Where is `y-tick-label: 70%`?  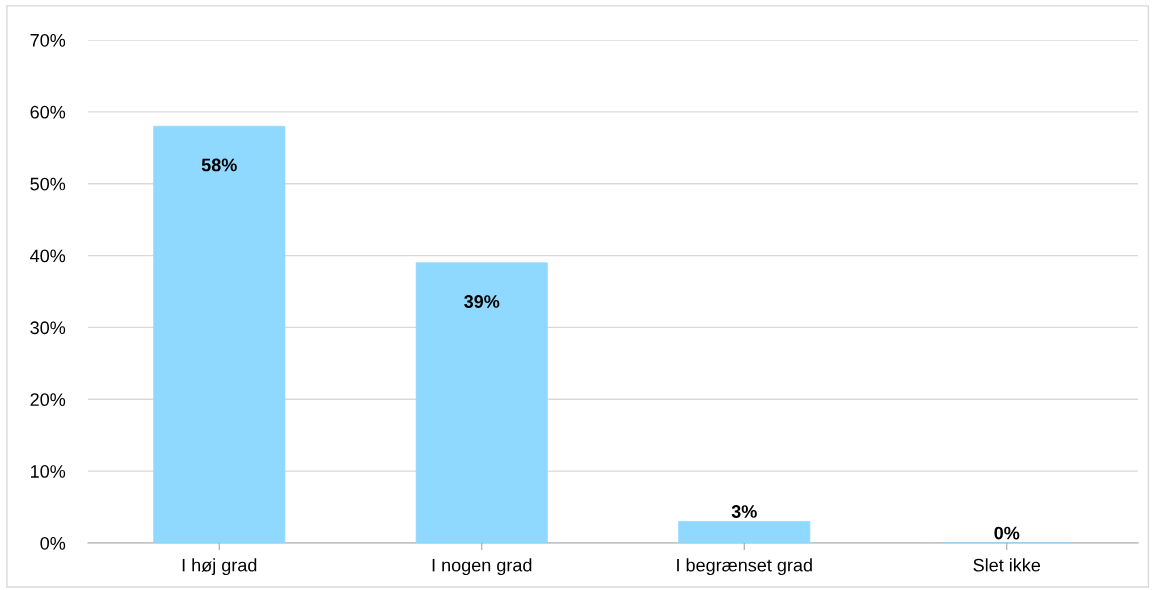
y-tick-label: 70% is located at coordinates (48, 40).